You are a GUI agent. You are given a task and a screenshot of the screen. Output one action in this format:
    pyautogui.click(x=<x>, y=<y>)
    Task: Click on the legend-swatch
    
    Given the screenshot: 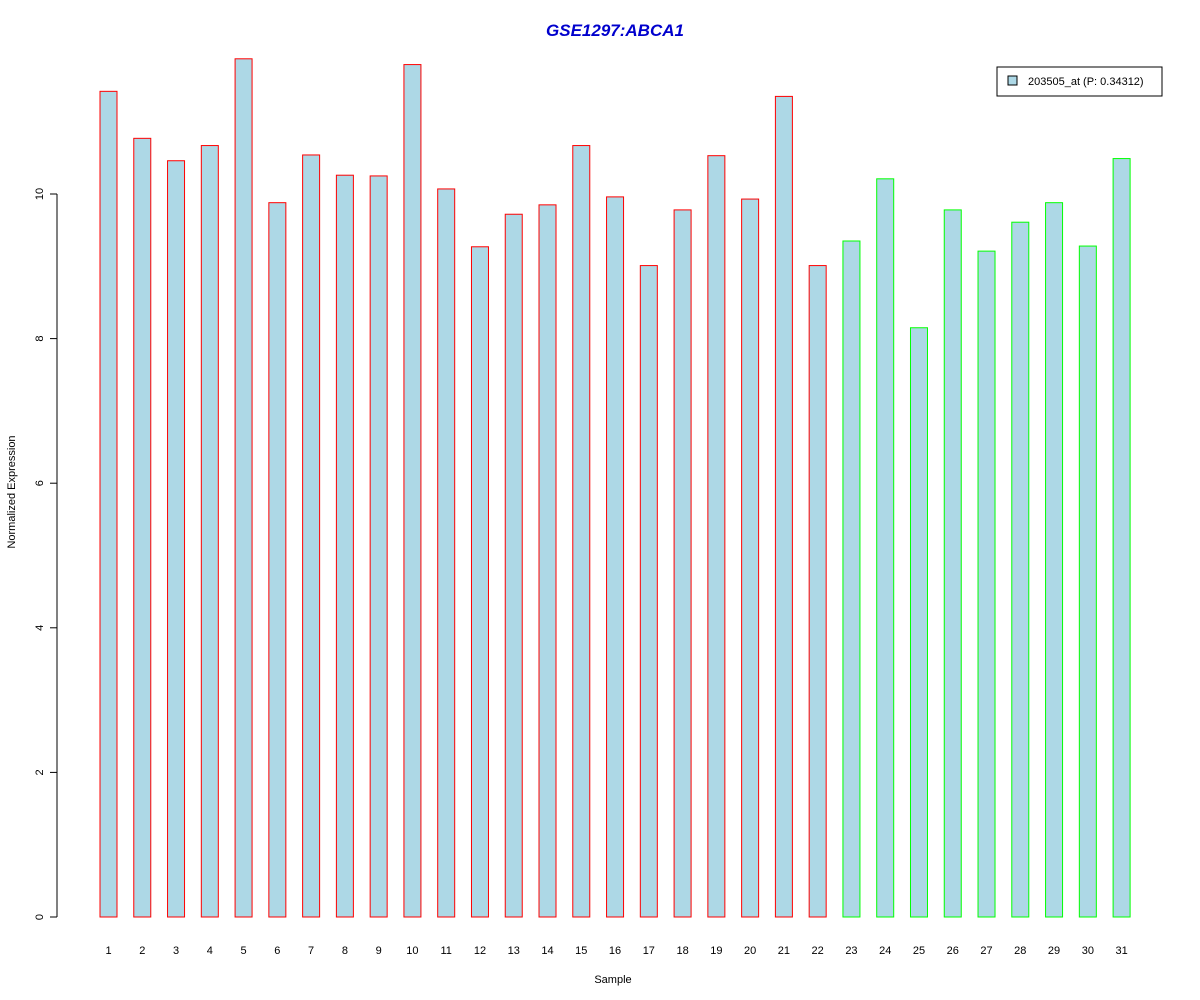 What is the action you would take?
    pyautogui.click(x=1012, y=80)
    